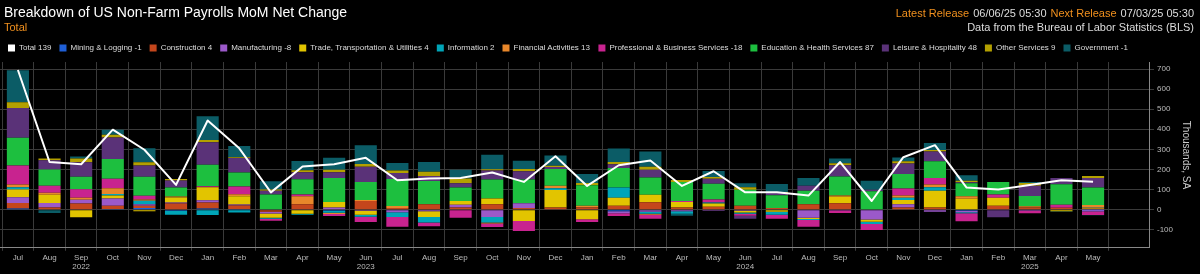  Describe the element at coordinates (1187, 155) in the screenshot. I see `y-axis-title: Thousands, SA` at that location.